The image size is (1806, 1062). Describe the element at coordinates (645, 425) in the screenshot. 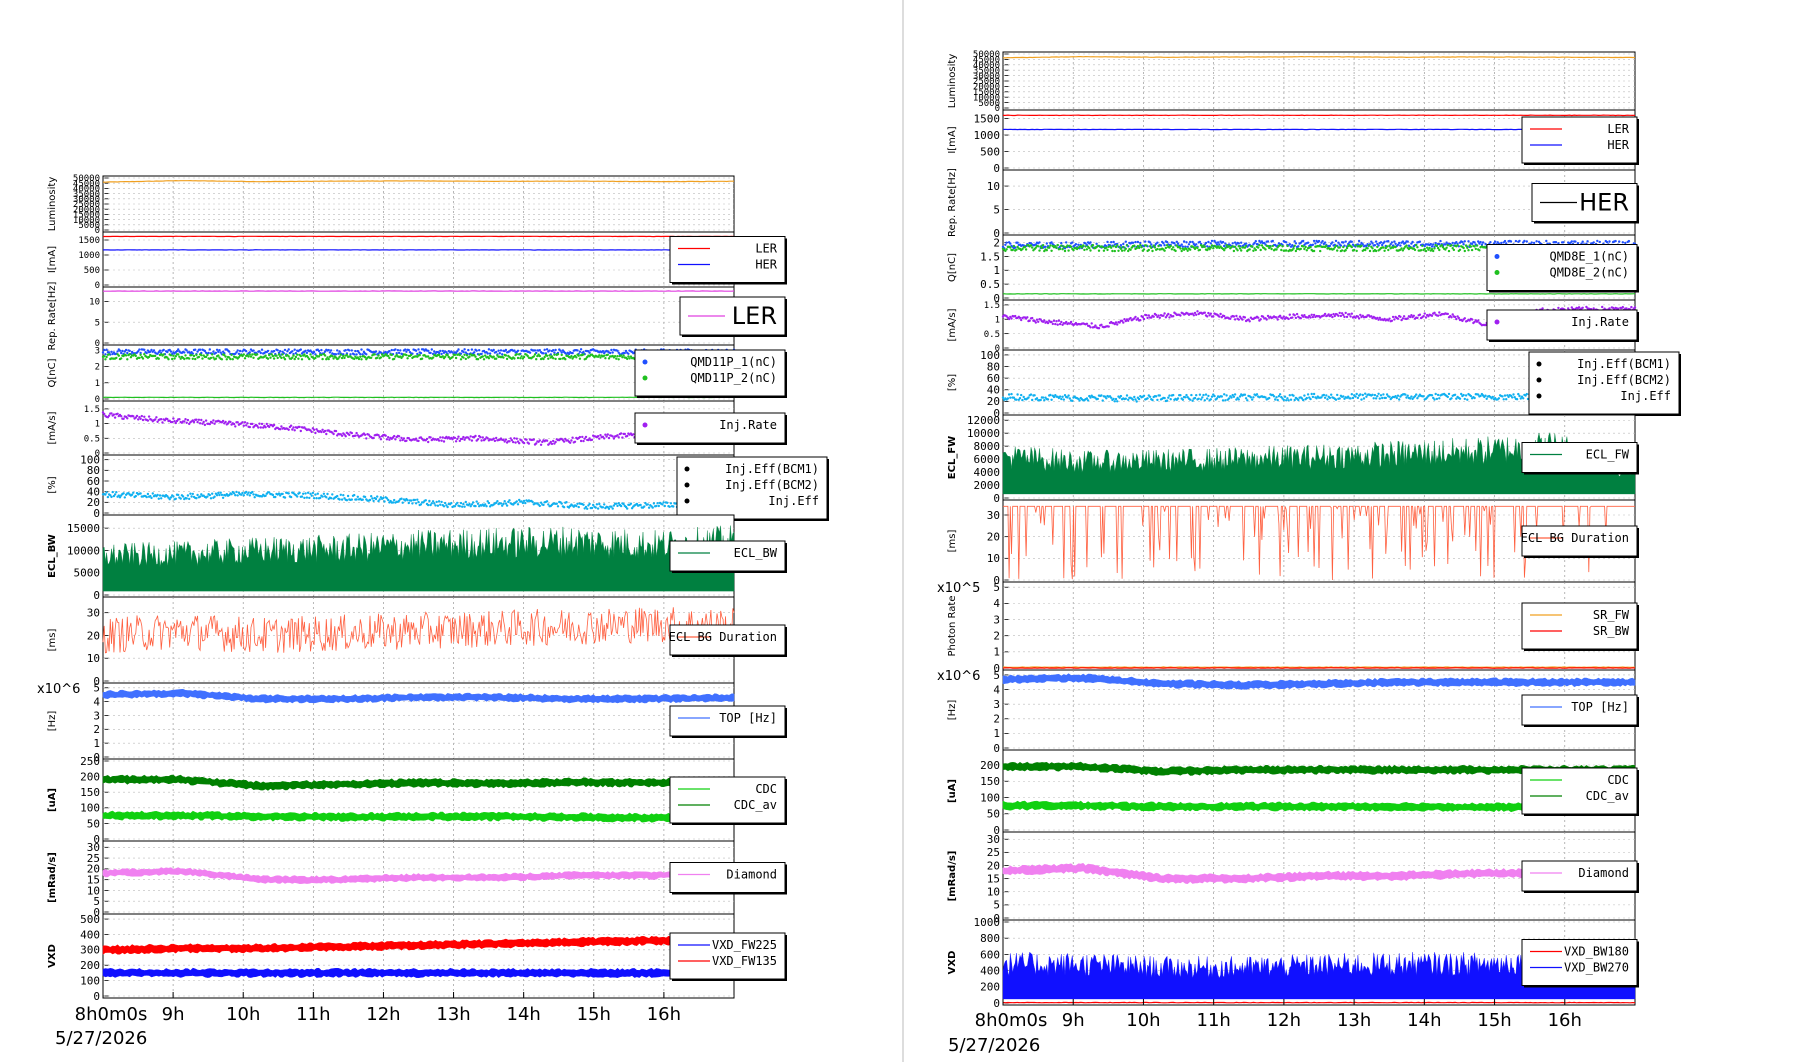

I see `legend-marker` at that location.